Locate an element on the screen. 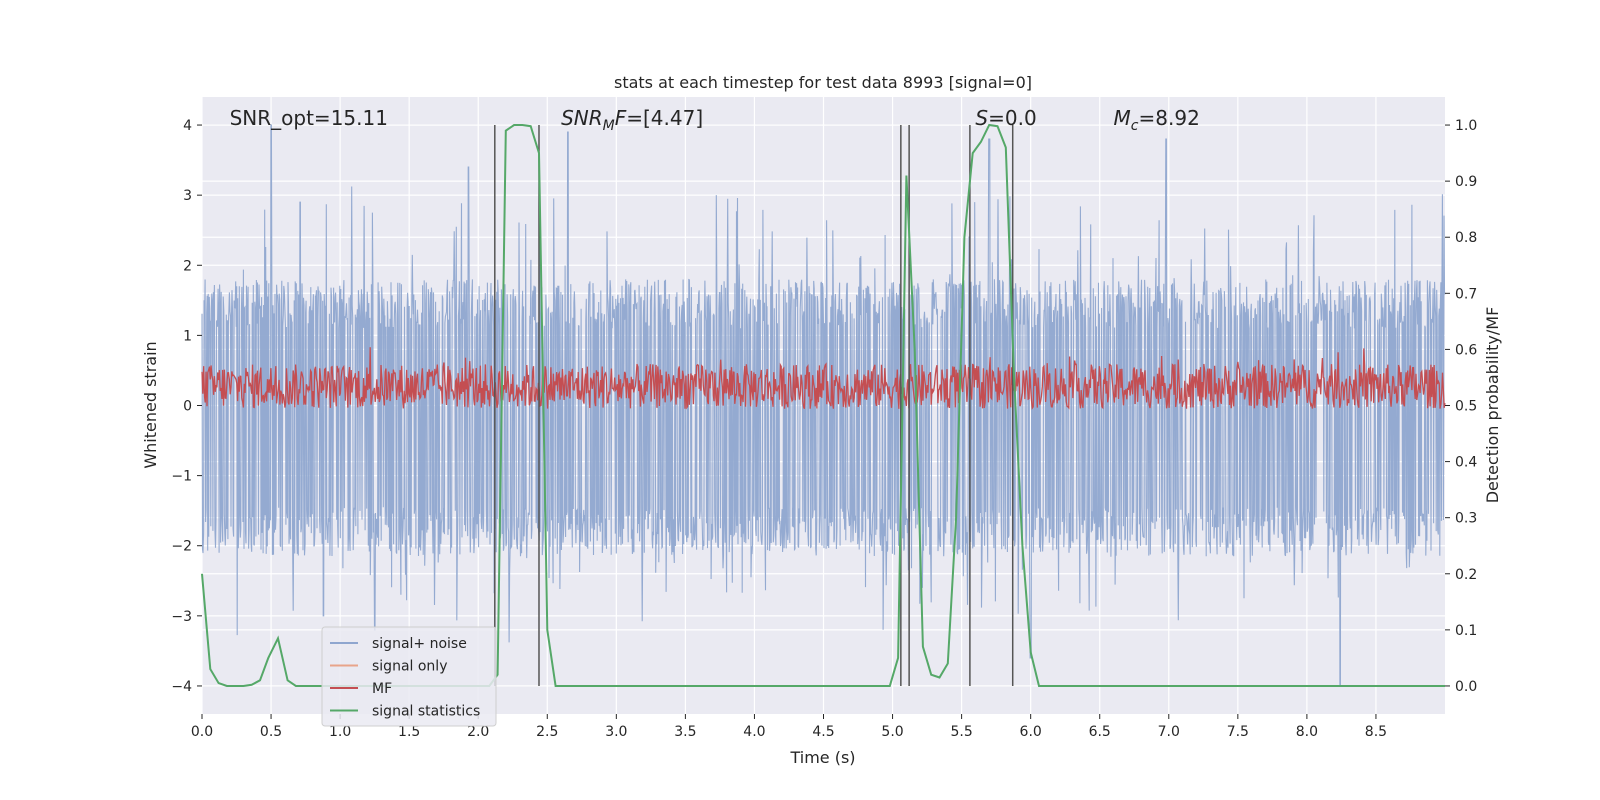 The image size is (1600, 800). y2-tick-label: 0.4 is located at coordinates (1466, 463).